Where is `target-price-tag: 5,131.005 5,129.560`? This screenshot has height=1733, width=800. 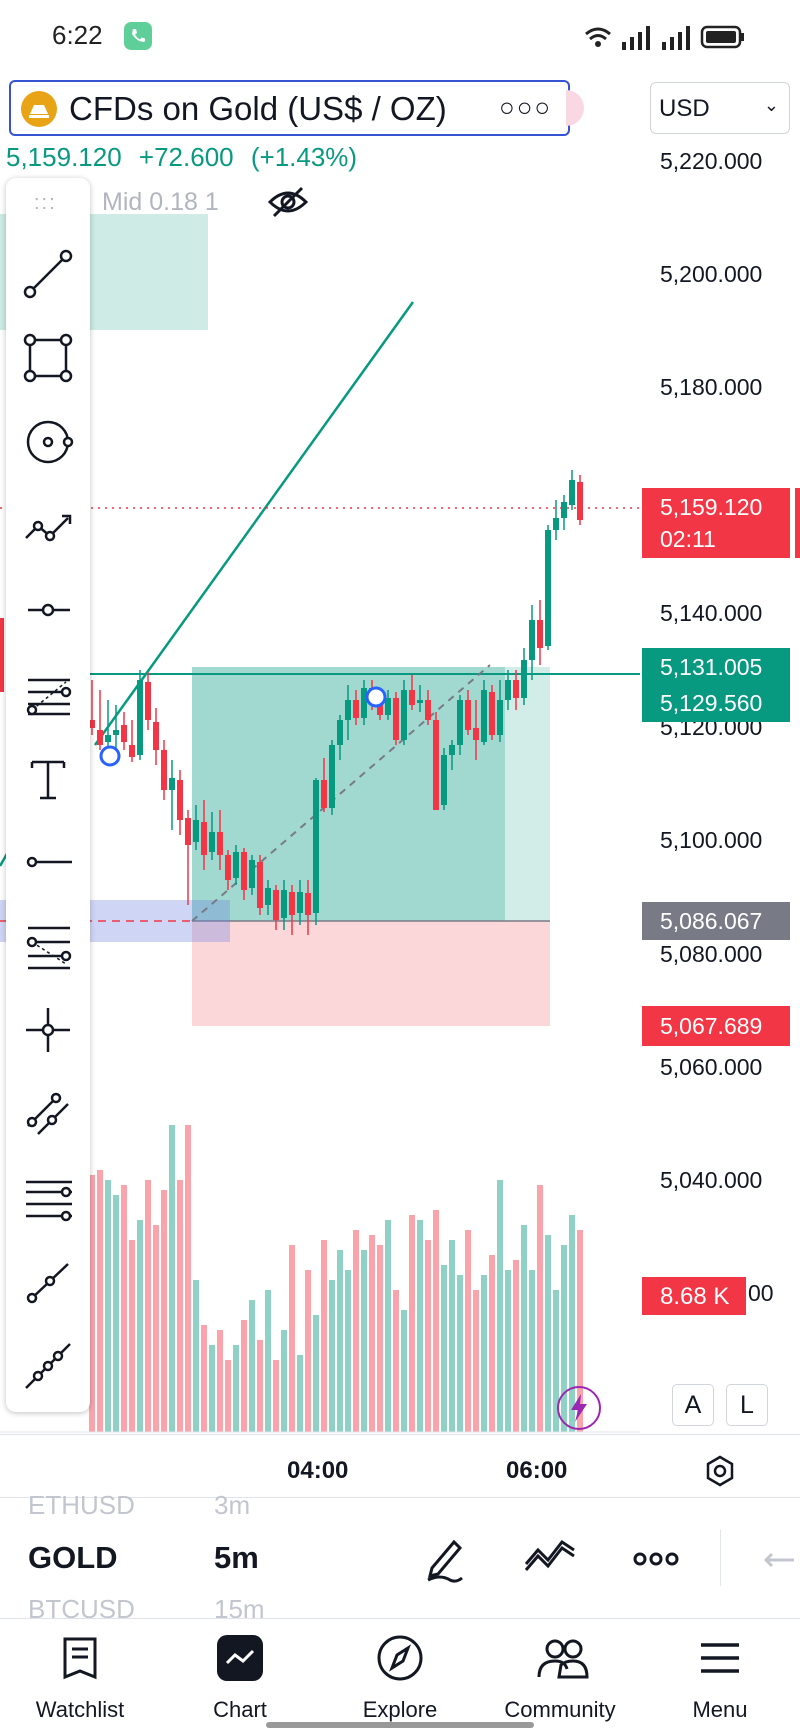 target-price-tag: 5,131.005 5,129.560 is located at coordinates (716, 685).